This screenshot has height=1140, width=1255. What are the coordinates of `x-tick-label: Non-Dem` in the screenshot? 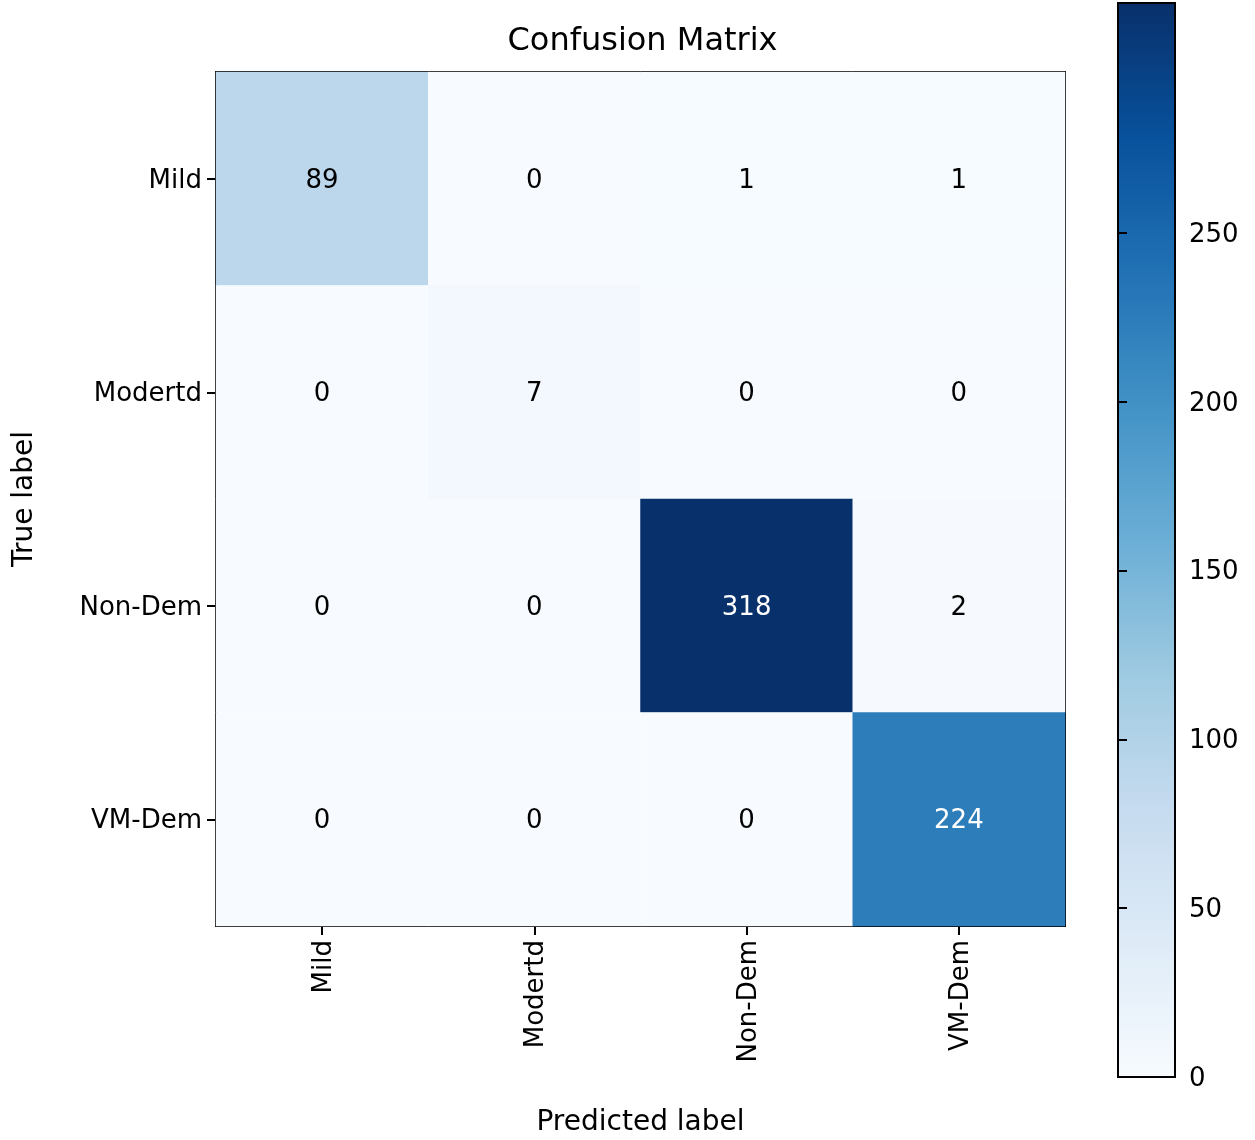 It's located at (746, 1001).